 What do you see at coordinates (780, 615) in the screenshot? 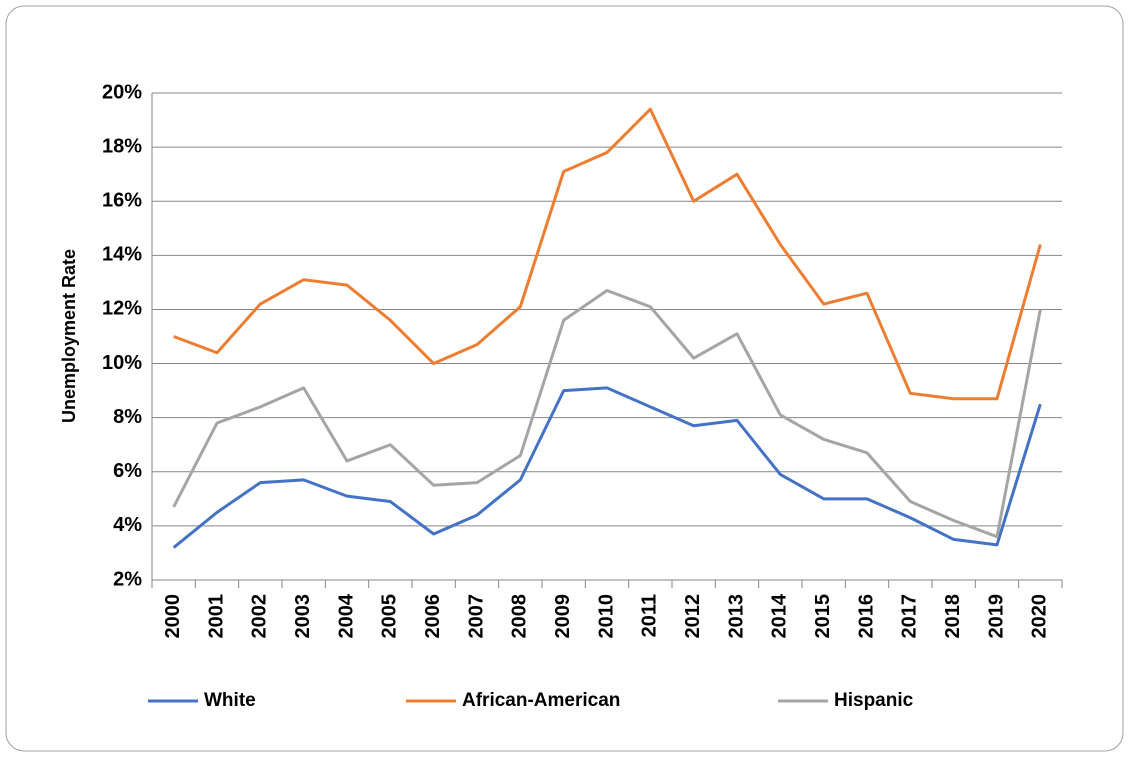
I see `x-tick-label: 2014` at bounding box center [780, 615].